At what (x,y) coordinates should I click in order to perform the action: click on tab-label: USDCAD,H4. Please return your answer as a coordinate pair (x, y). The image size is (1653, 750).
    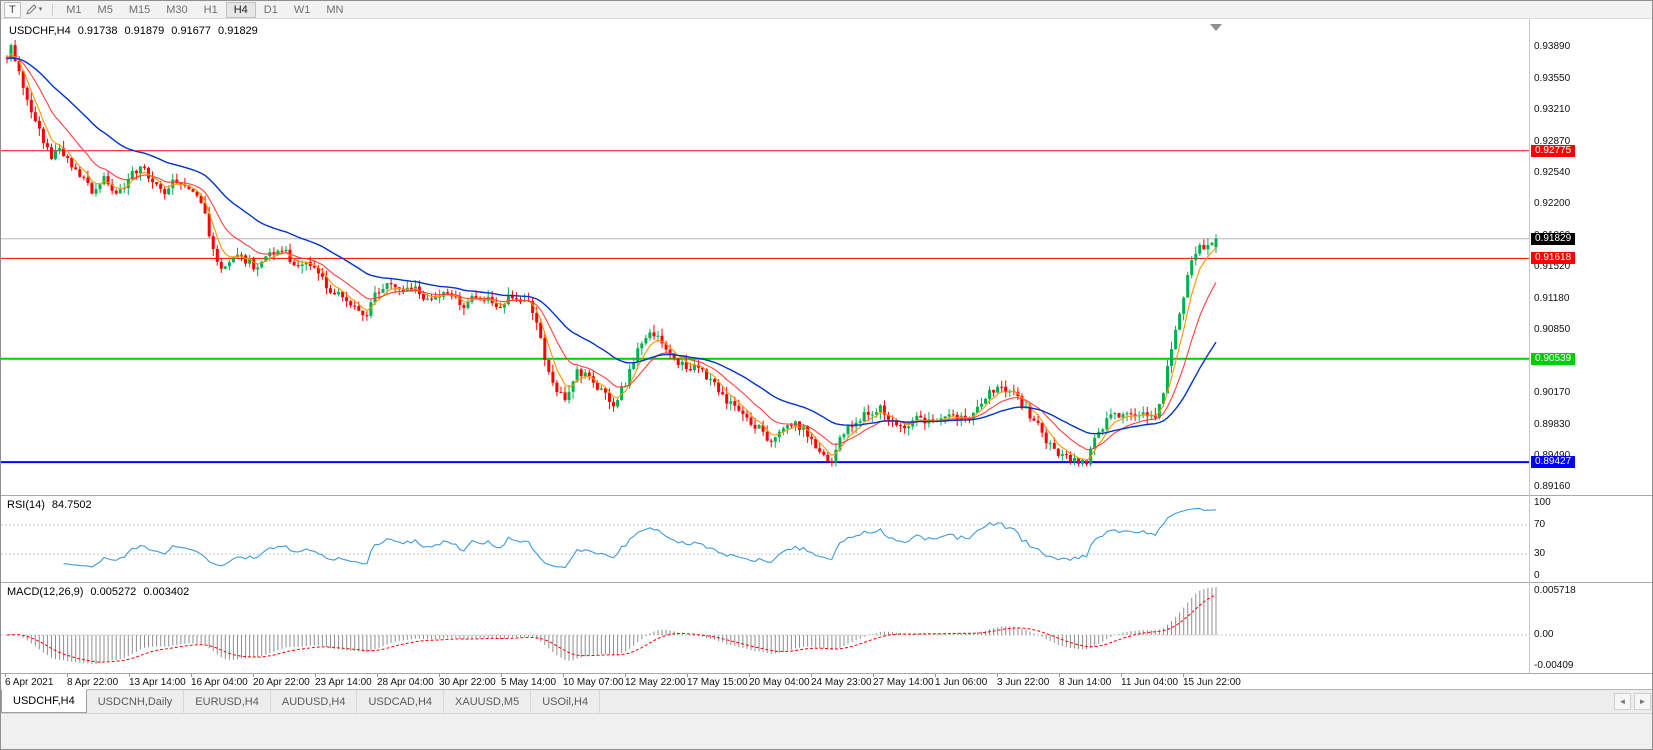
    Looking at the image, I should click on (400, 701).